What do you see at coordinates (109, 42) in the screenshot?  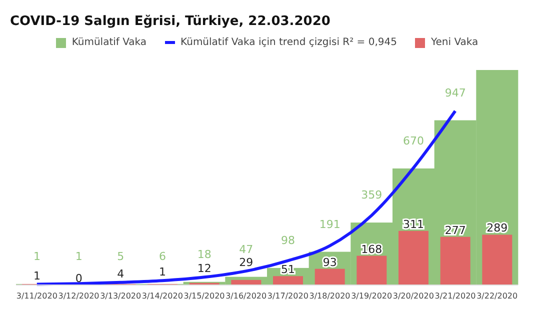 I see `legend-label: Kümülatif Vaka` at bounding box center [109, 42].